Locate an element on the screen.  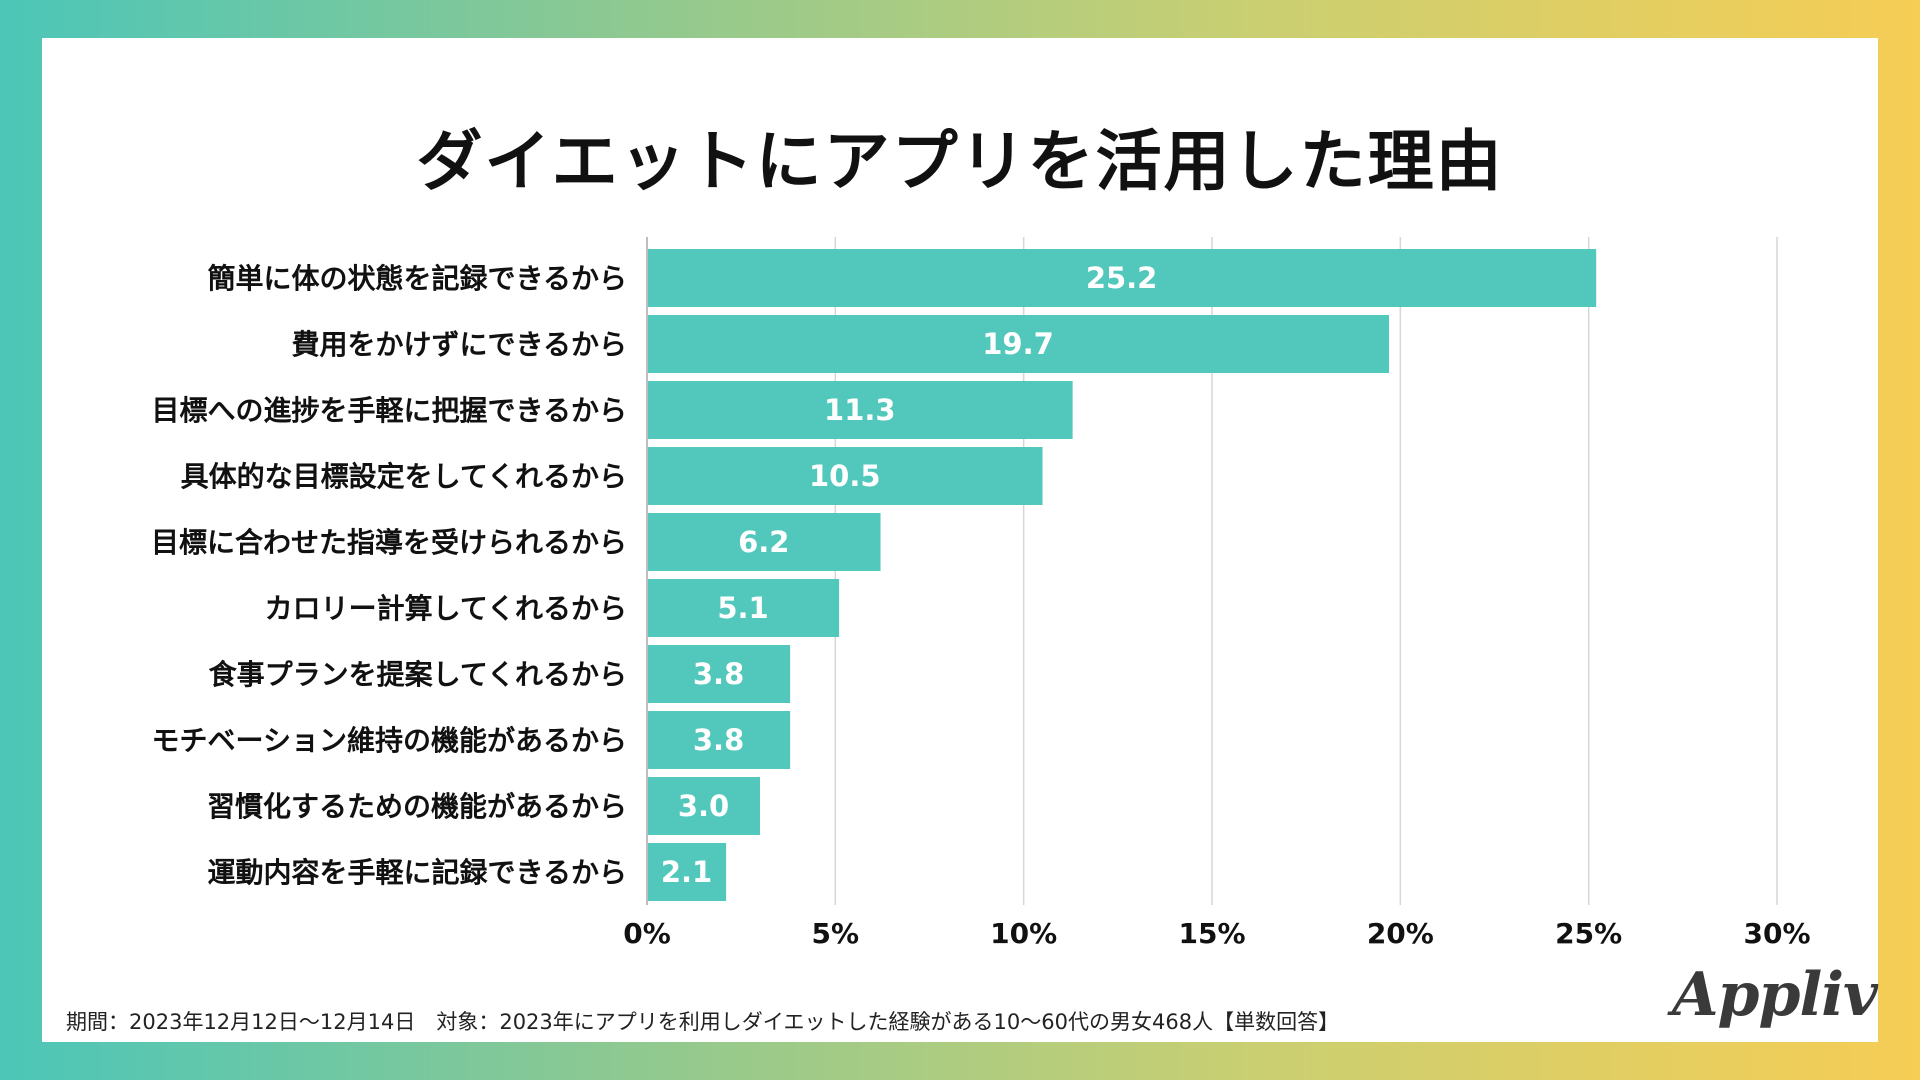
value-label-4: 6.2 is located at coordinates (763, 542).